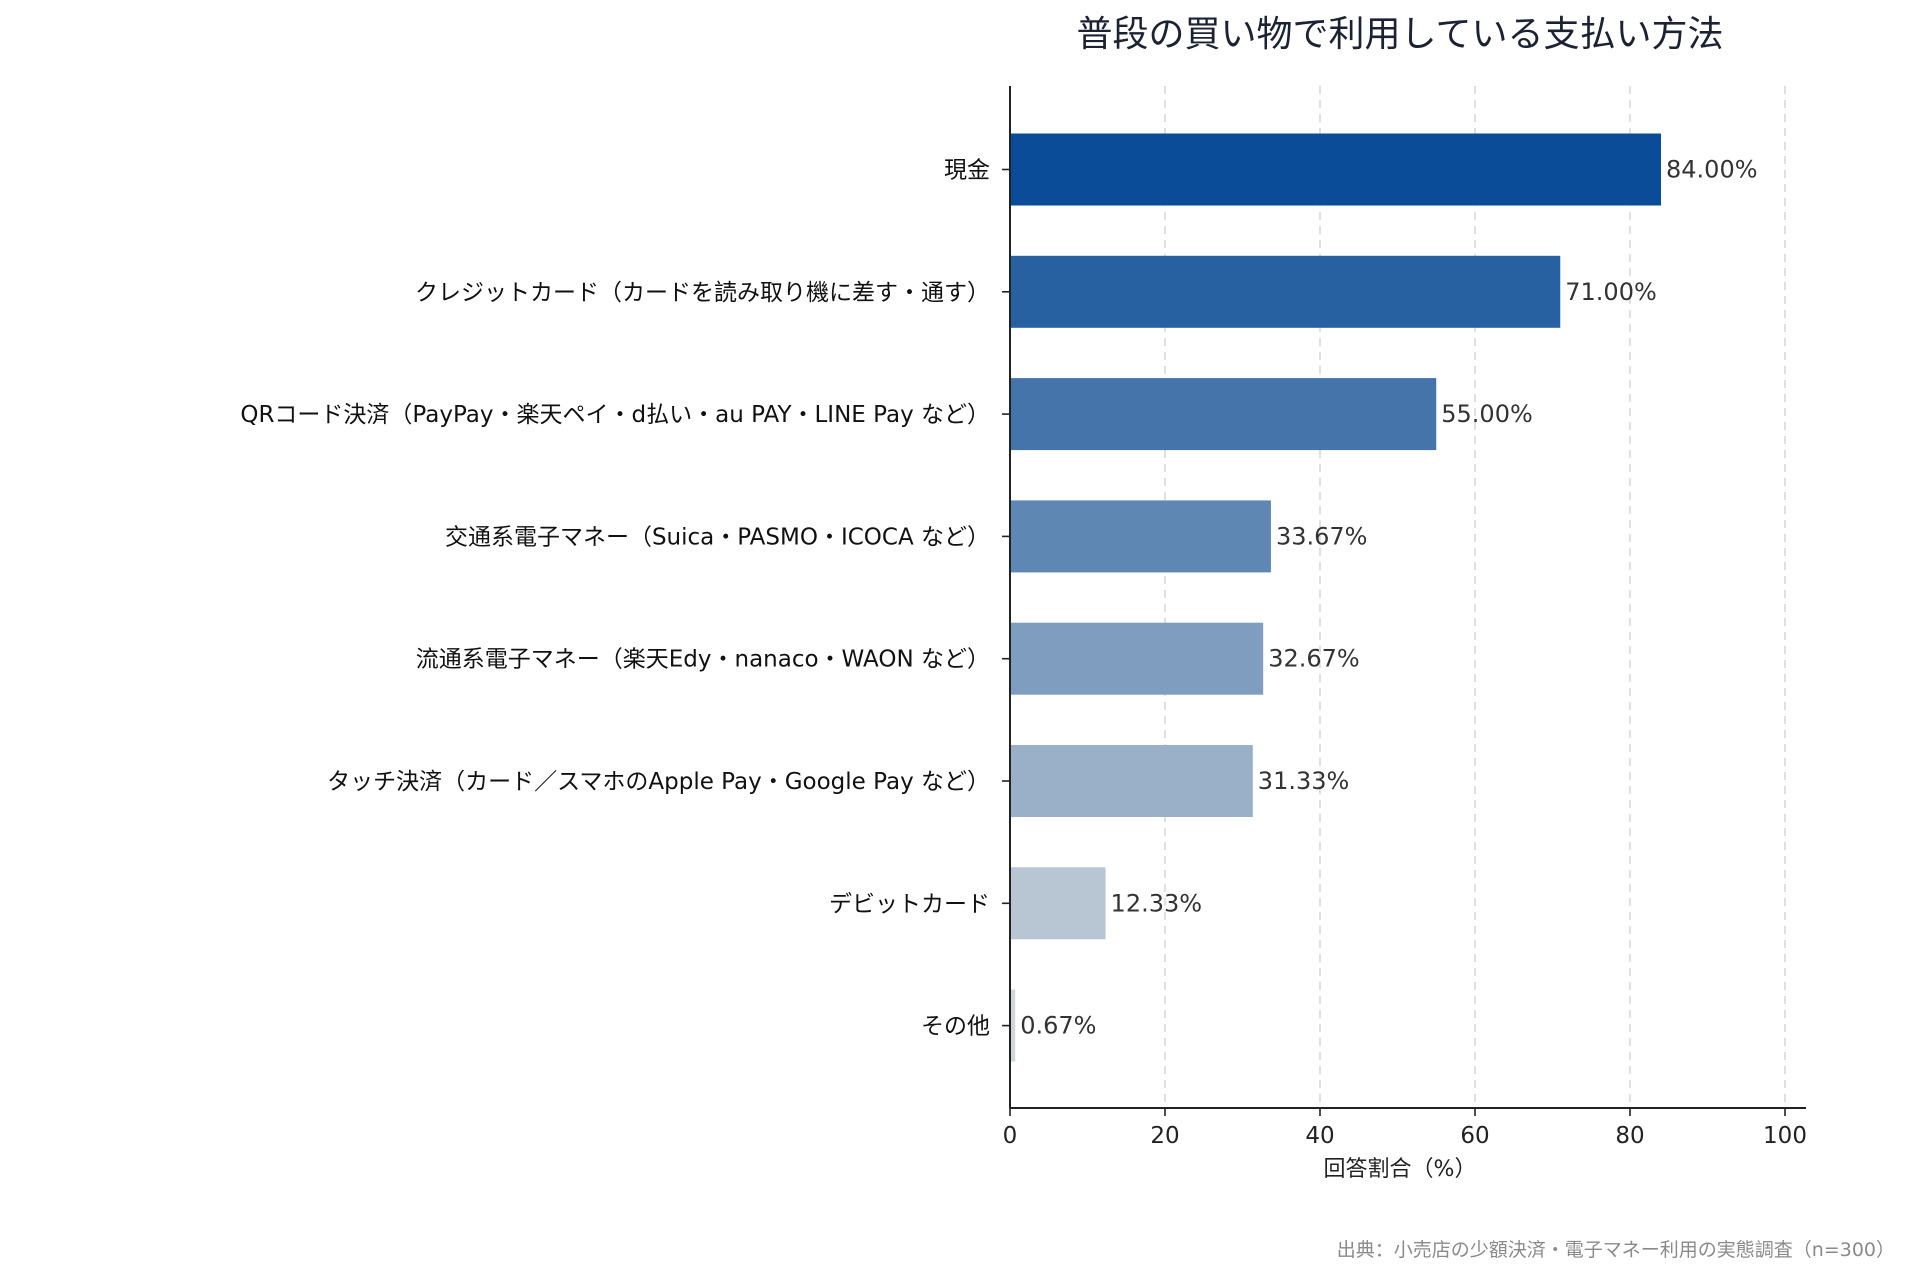 The height and width of the screenshot is (1284, 1920). What do you see at coordinates (1322, 536) in the screenshot?
I see `value-label: 33.67%` at bounding box center [1322, 536].